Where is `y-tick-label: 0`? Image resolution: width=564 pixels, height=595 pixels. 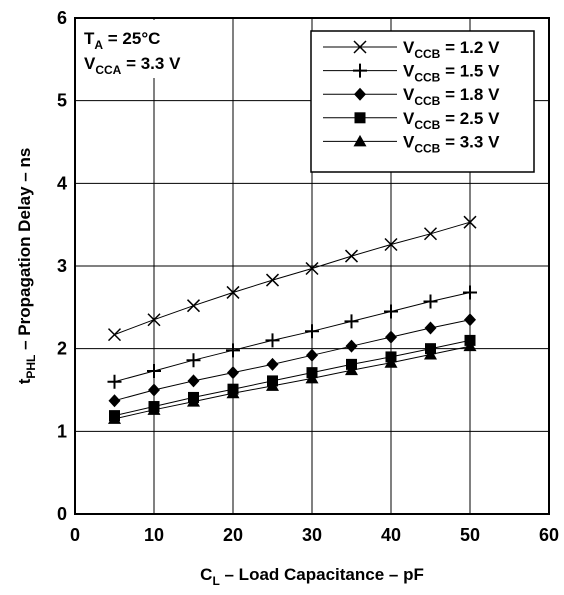
y-tick-label: 0 is located at coordinates (62, 514).